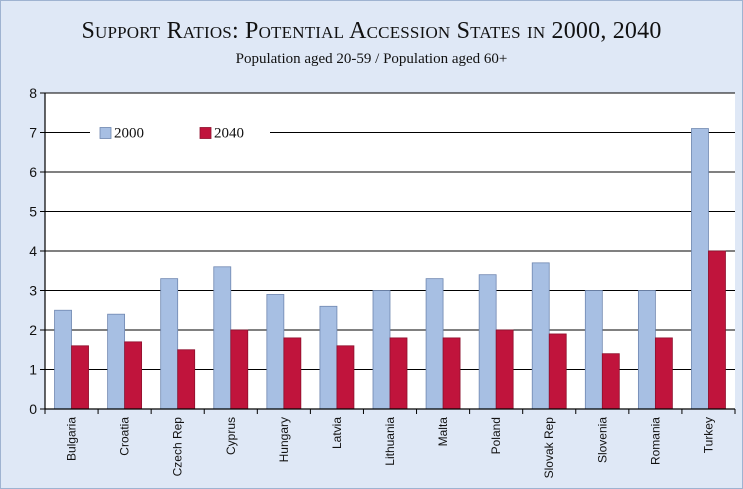  I want to click on bar-2000-malta, so click(434, 344).